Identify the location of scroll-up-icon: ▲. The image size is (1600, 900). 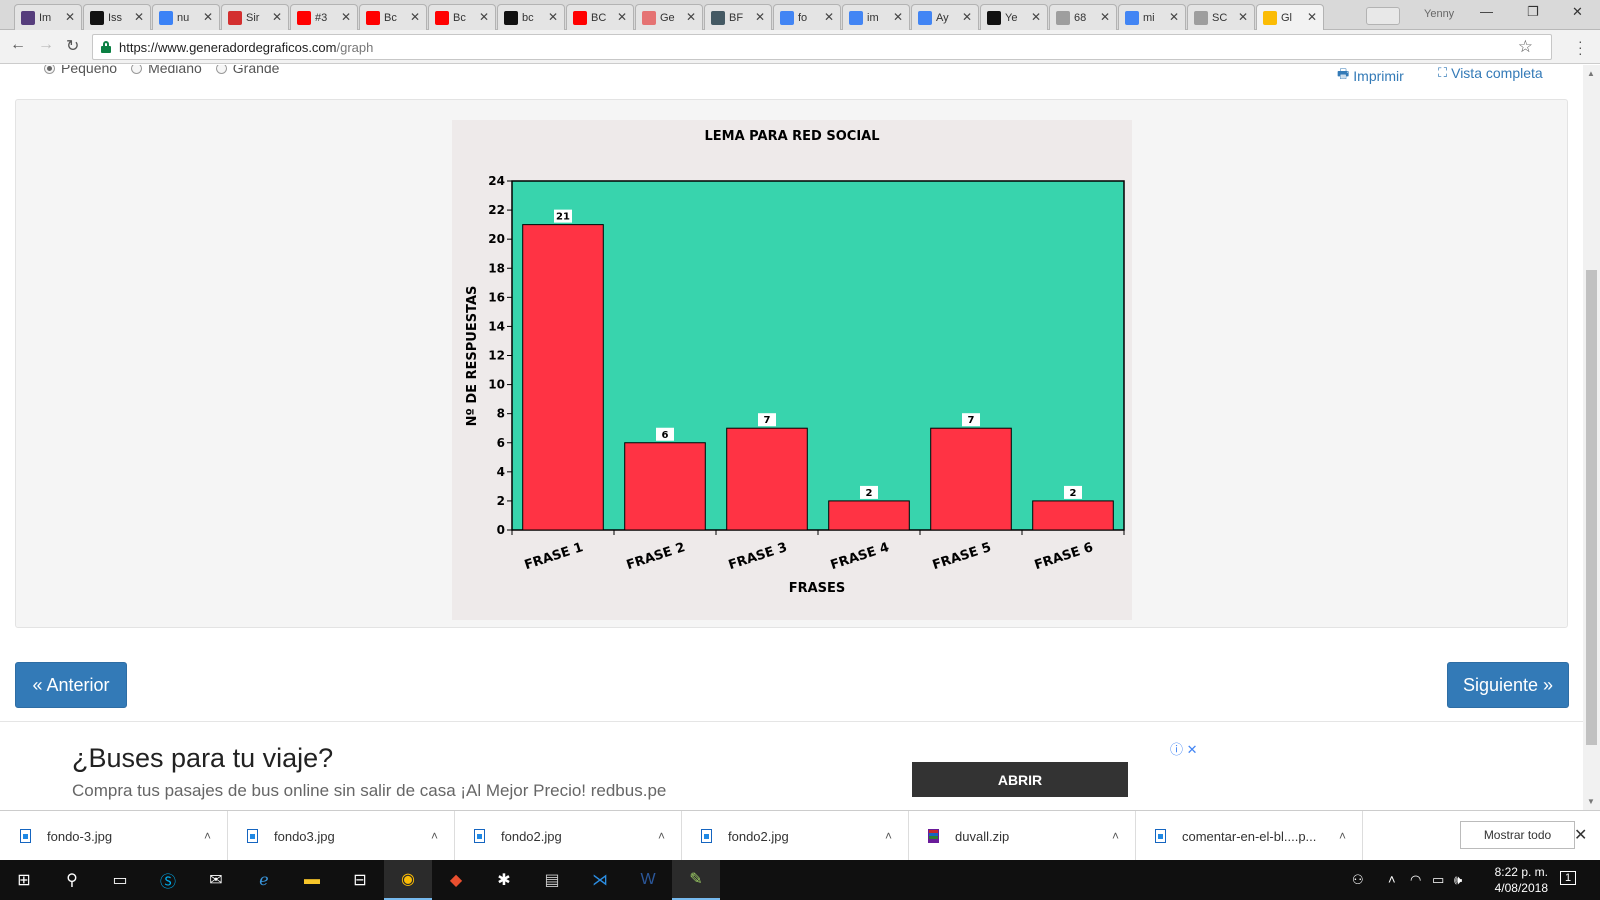
(1591, 73).